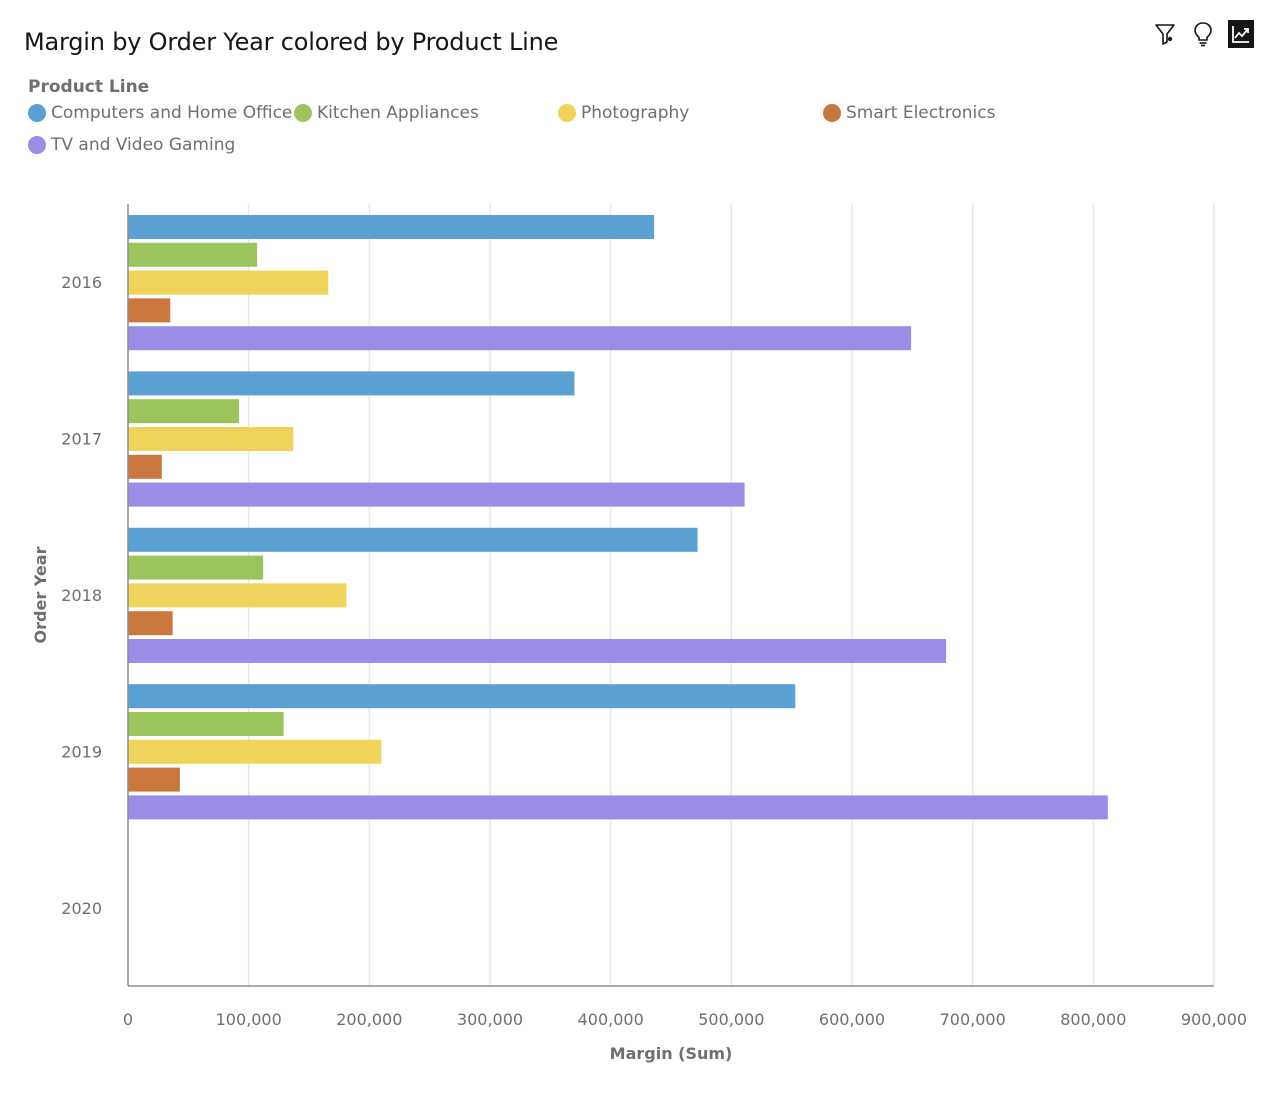 The width and height of the screenshot is (1274, 1094). What do you see at coordinates (921, 113) in the screenshot?
I see `legend-label: Smart Electronics` at bounding box center [921, 113].